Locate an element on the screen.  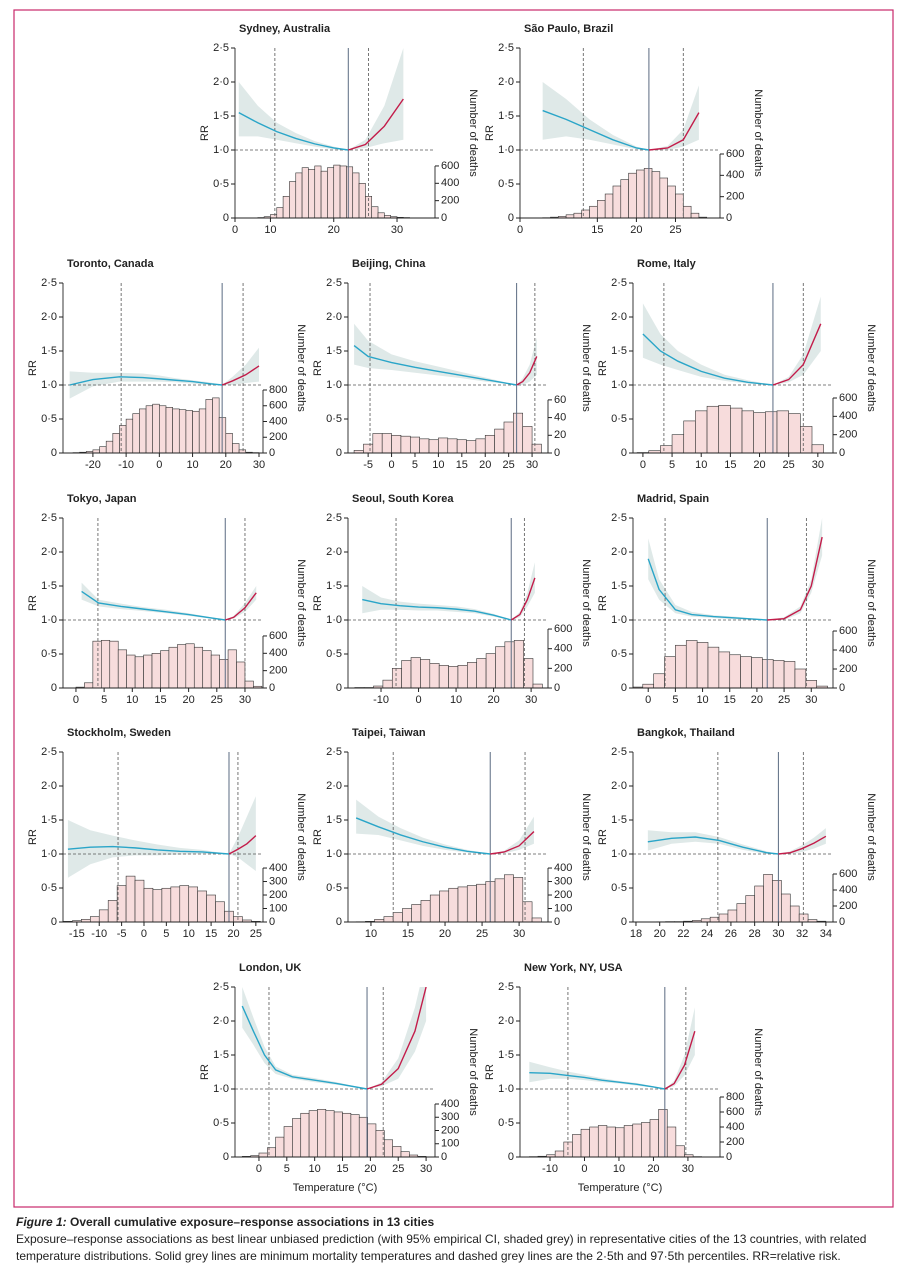
x-tick-label: 20 is located at coordinates (485, 465).